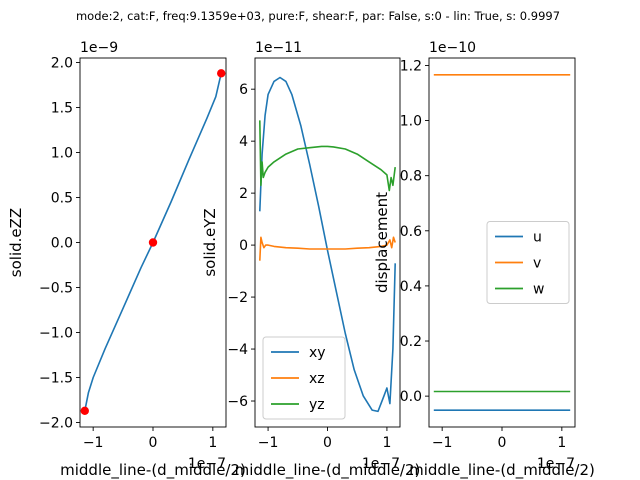  I want to click on y-tick-label: 6, so click(243, 90).